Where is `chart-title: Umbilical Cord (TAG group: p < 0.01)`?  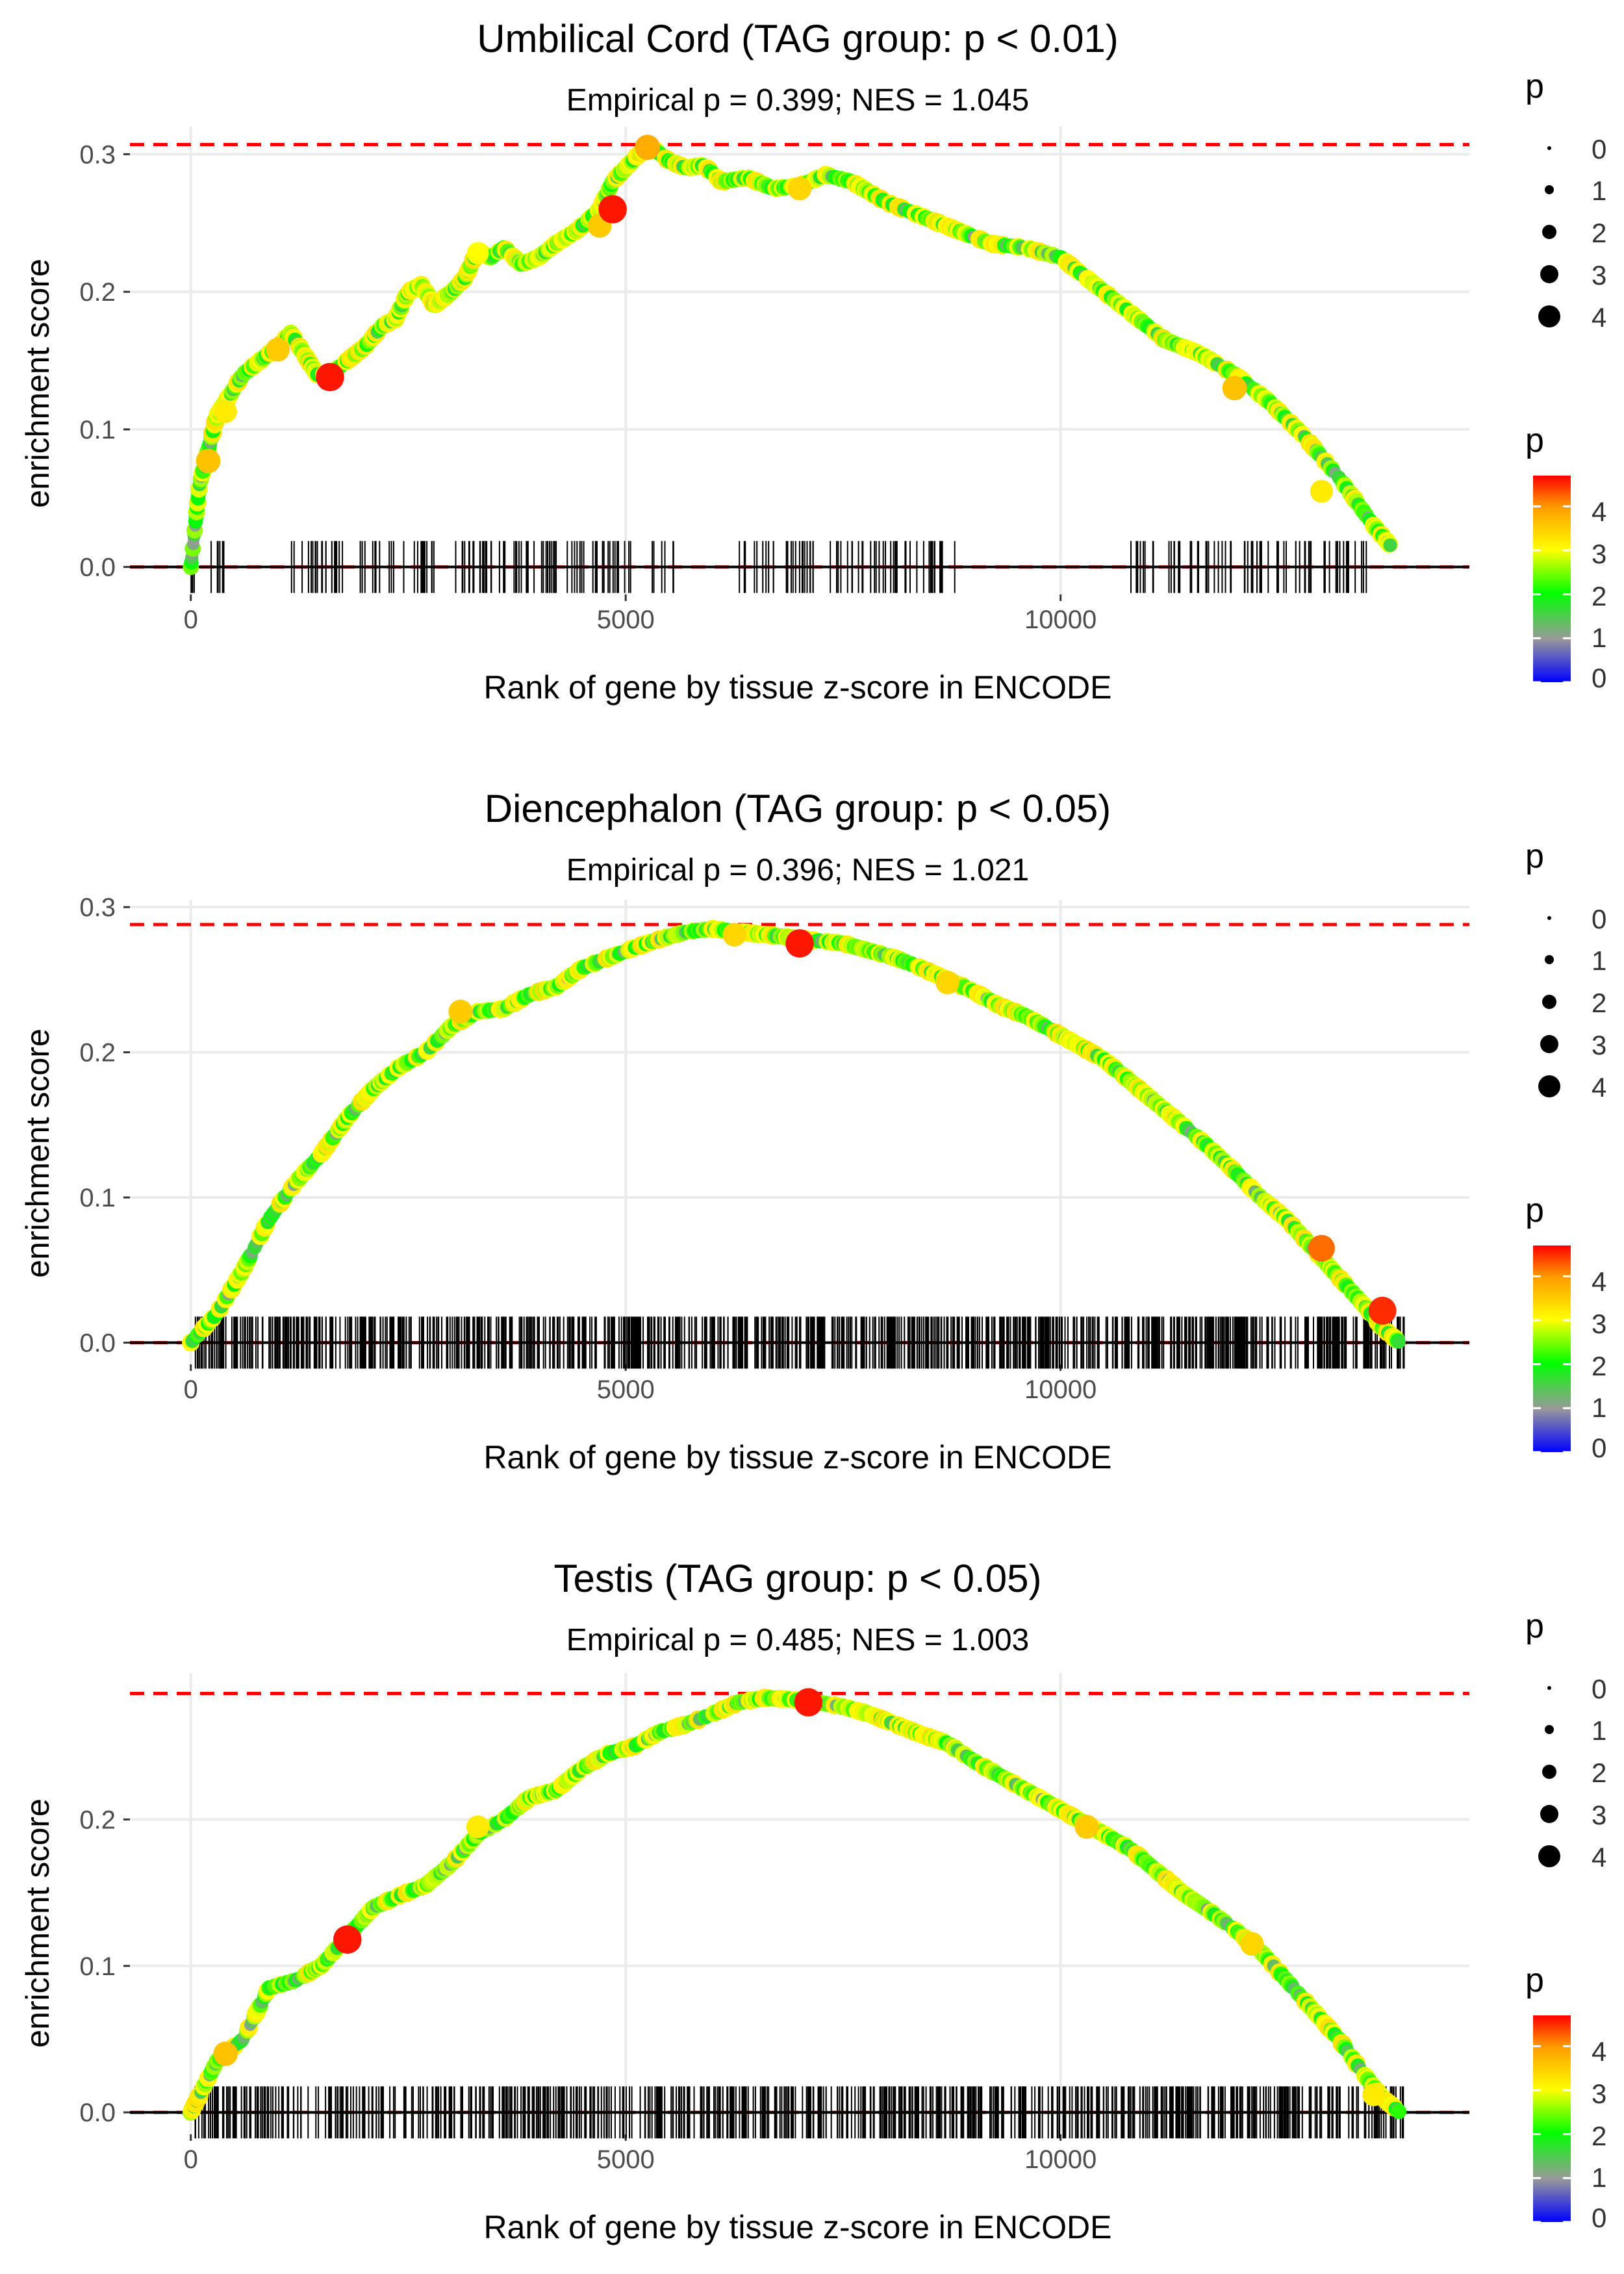 chart-title: Umbilical Cord (TAG group: p < 0.01) is located at coordinates (798, 38).